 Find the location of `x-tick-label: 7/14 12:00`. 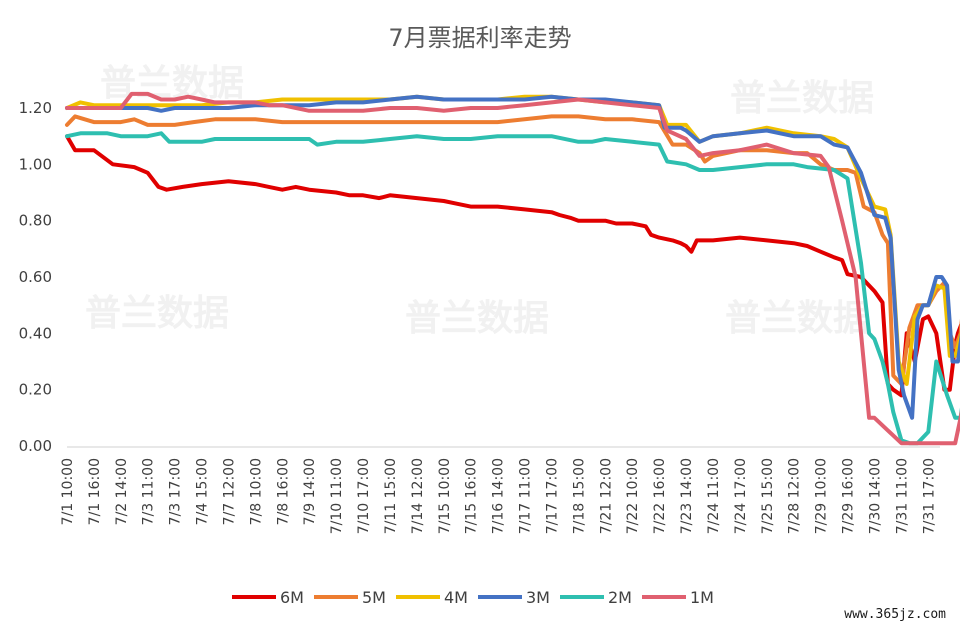

x-tick-label: 7/14 12:00 is located at coordinates (418, 496).